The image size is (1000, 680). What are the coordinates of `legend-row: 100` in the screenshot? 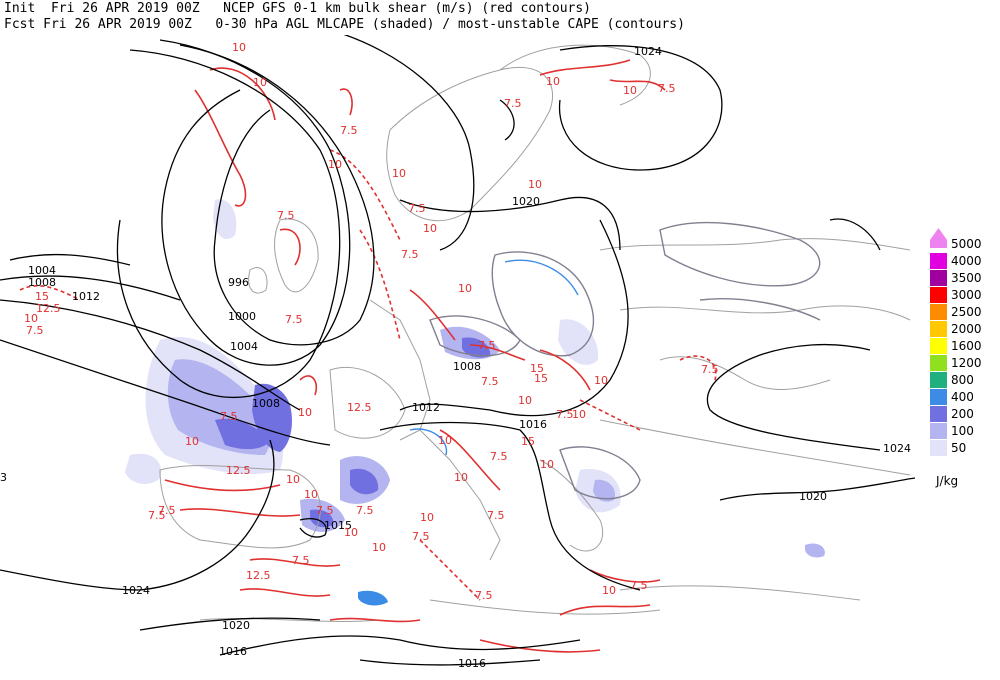 It's located at (963, 431).